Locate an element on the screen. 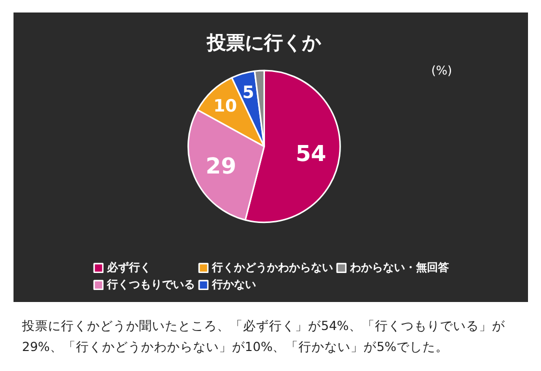 This screenshot has width=541, height=371. legend-label: 行くつもりでいる is located at coordinates (151, 284).